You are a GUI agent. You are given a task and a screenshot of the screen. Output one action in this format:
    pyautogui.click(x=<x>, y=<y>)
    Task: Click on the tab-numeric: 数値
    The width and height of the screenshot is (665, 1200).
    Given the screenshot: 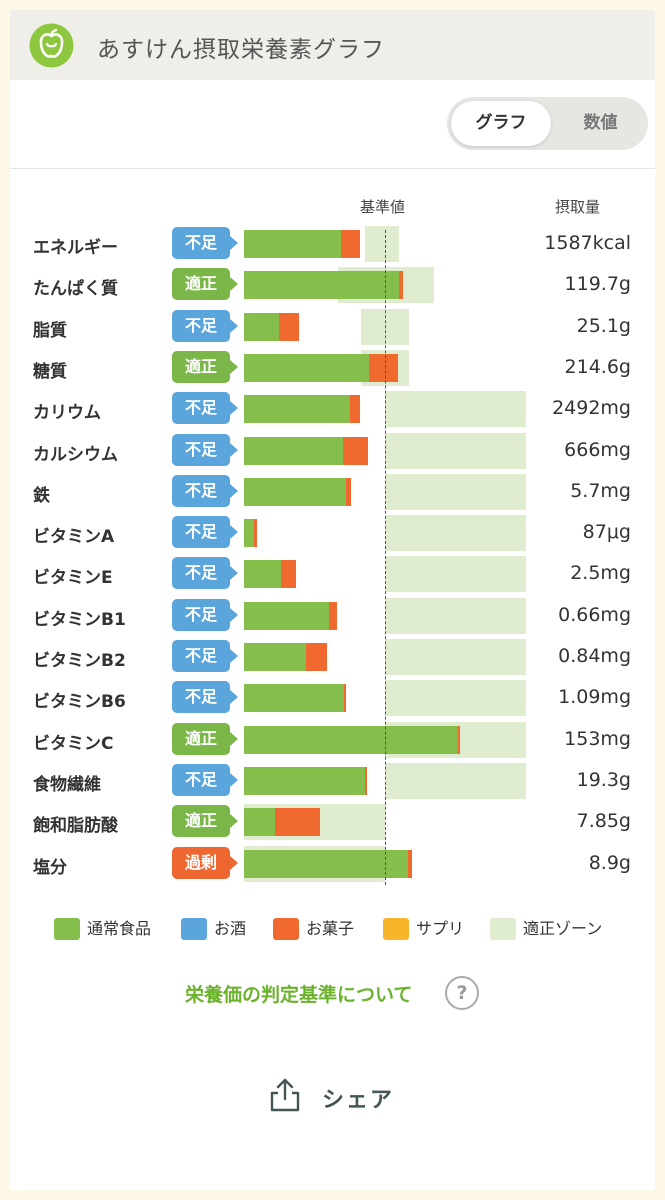 What is the action you would take?
    pyautogui.click(x=600, y=123)
    